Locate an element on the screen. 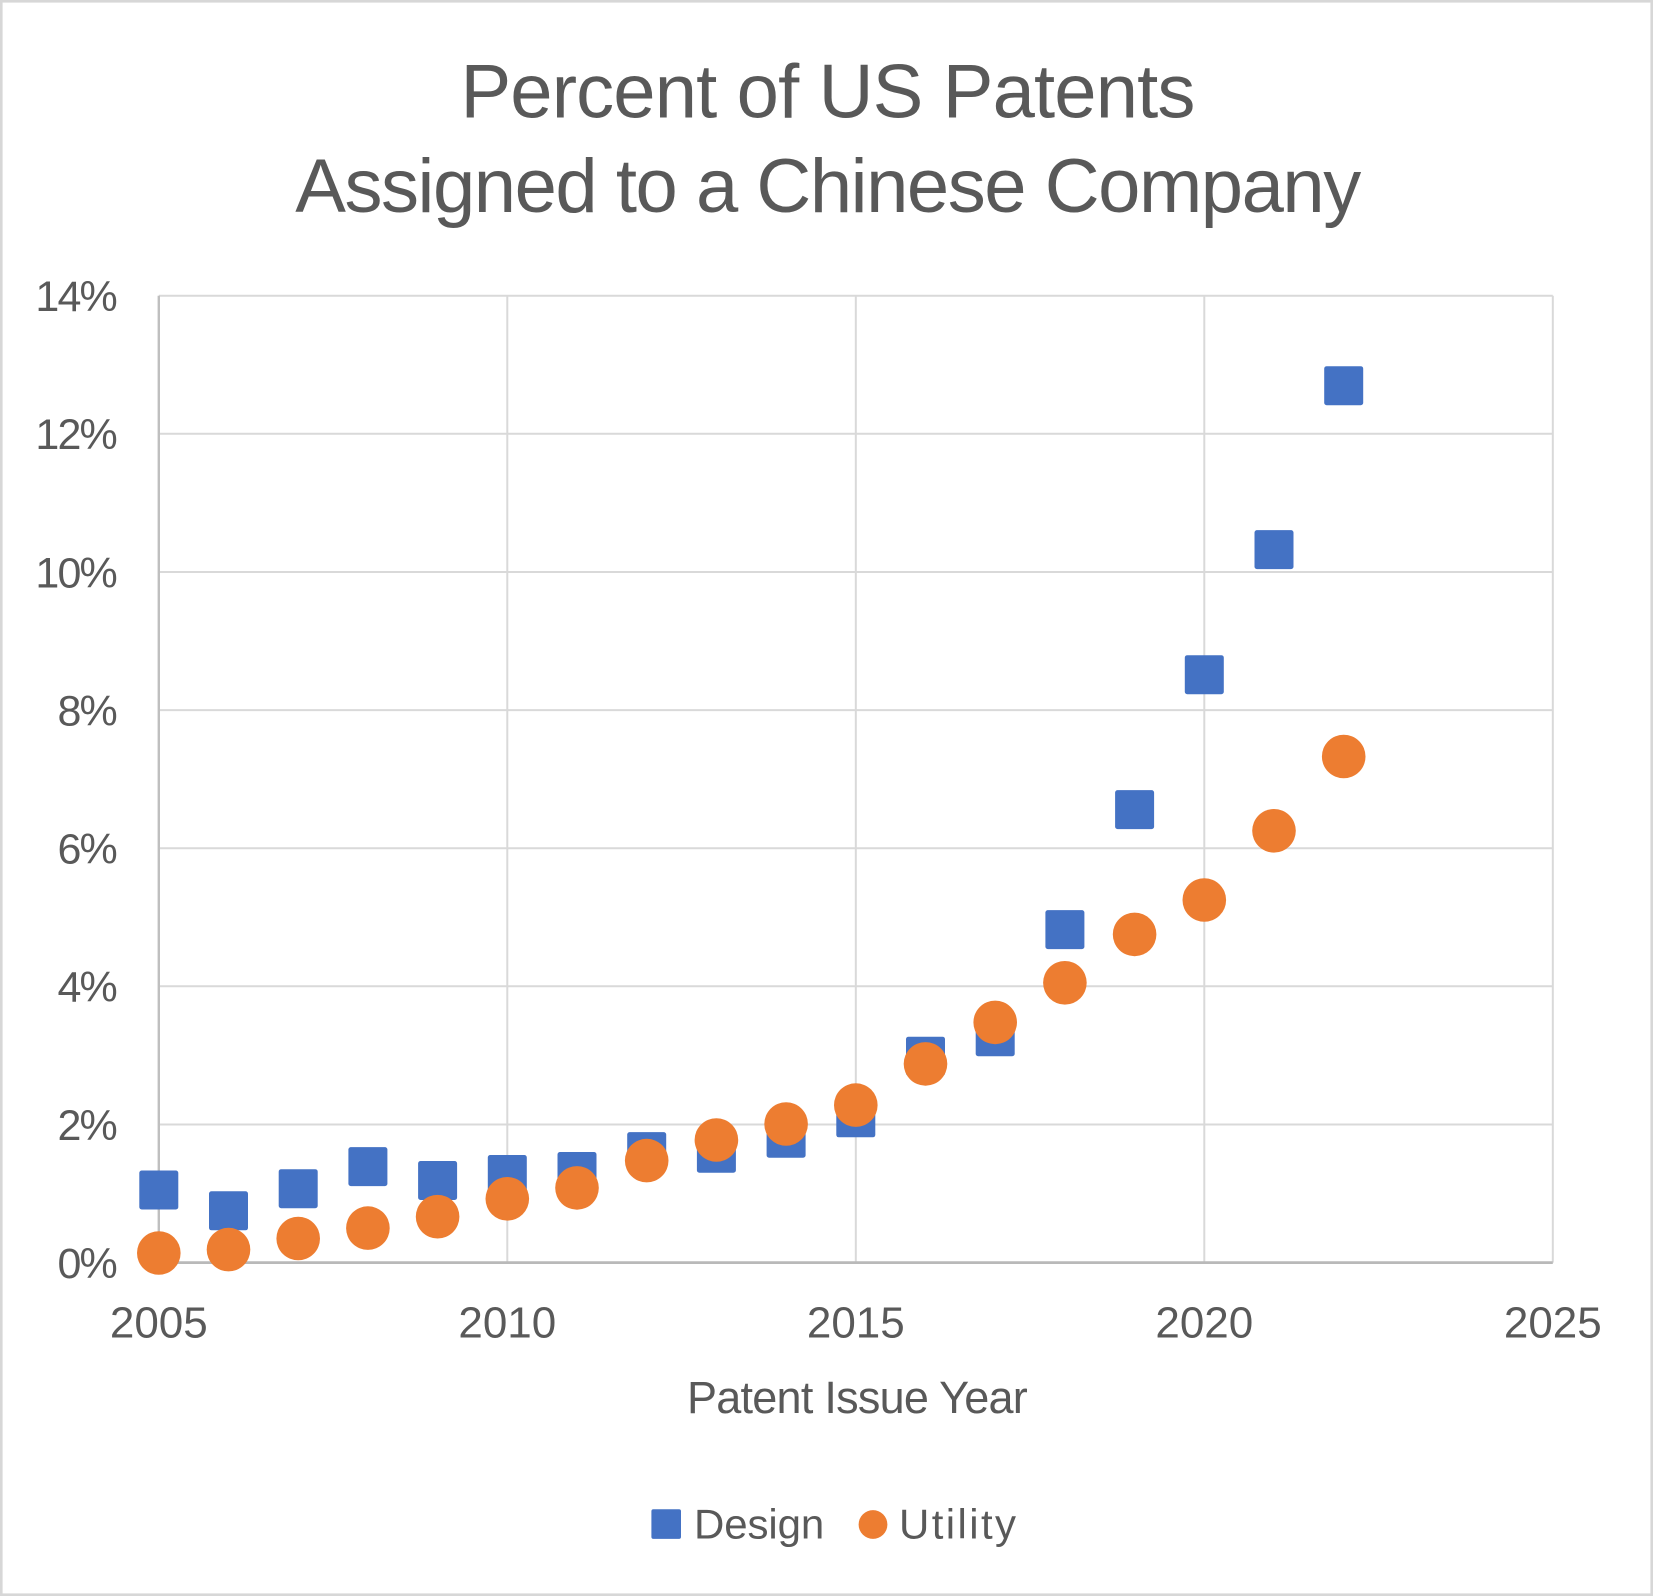  svg-text: 2% is located at coordinates (86, 1126).